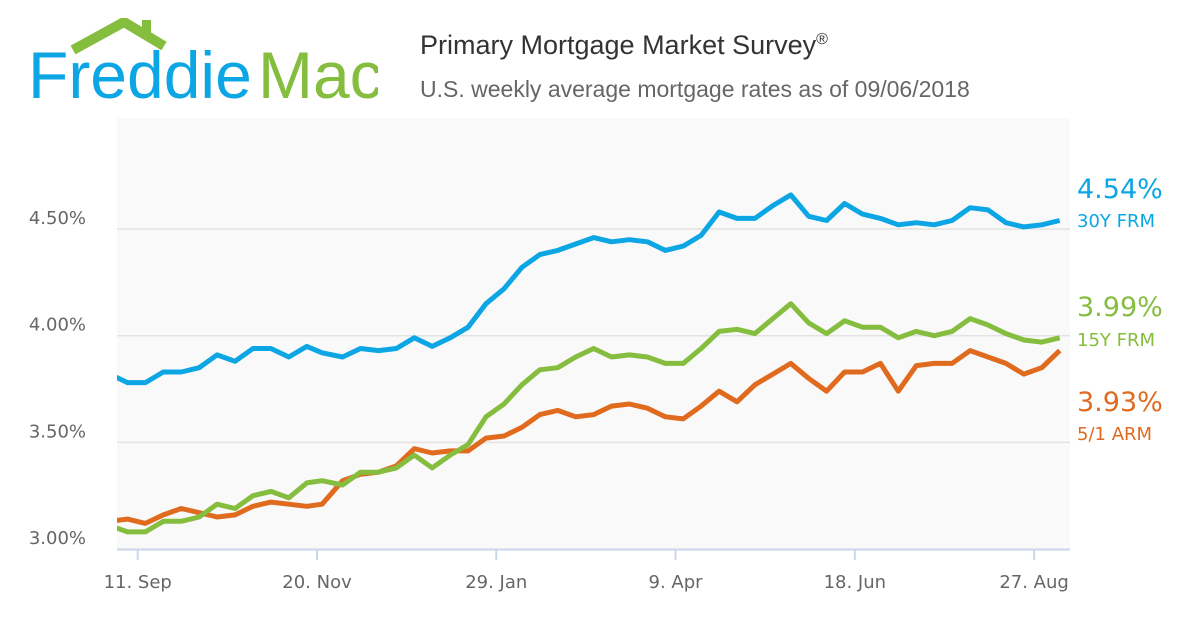  Describe the element at coordinates (1116, 340) in the screenshot. I see `label-15y-name: 15Y FRM` at that location.